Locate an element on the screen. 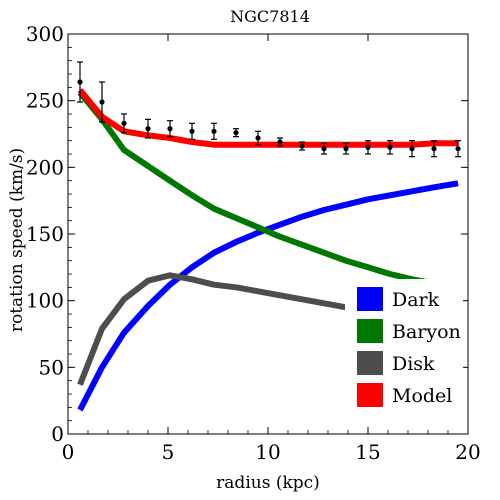 This screenshot has width=500, height=500. legend-label-model: Model is located at coordinates (422, 396).